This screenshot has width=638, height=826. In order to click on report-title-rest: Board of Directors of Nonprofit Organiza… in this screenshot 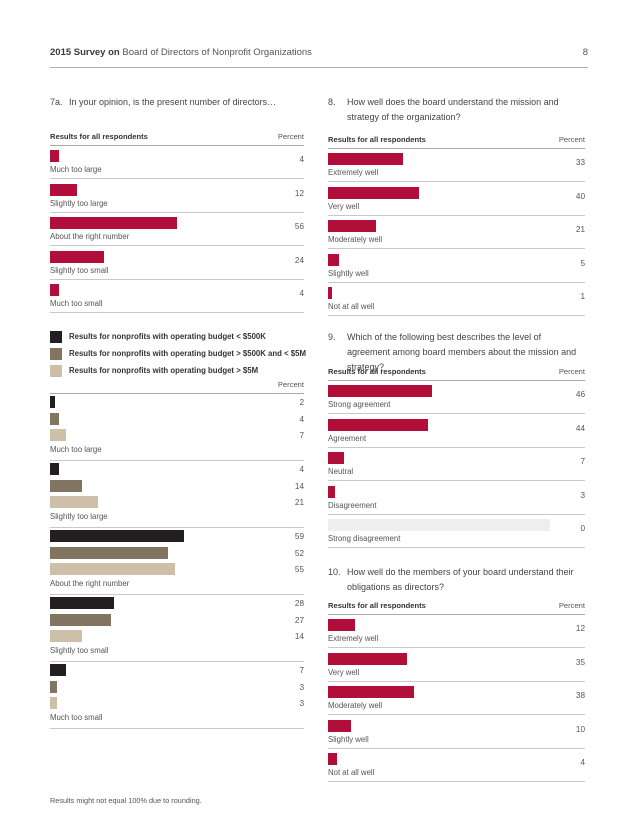, I will do `click(217, 52)`.